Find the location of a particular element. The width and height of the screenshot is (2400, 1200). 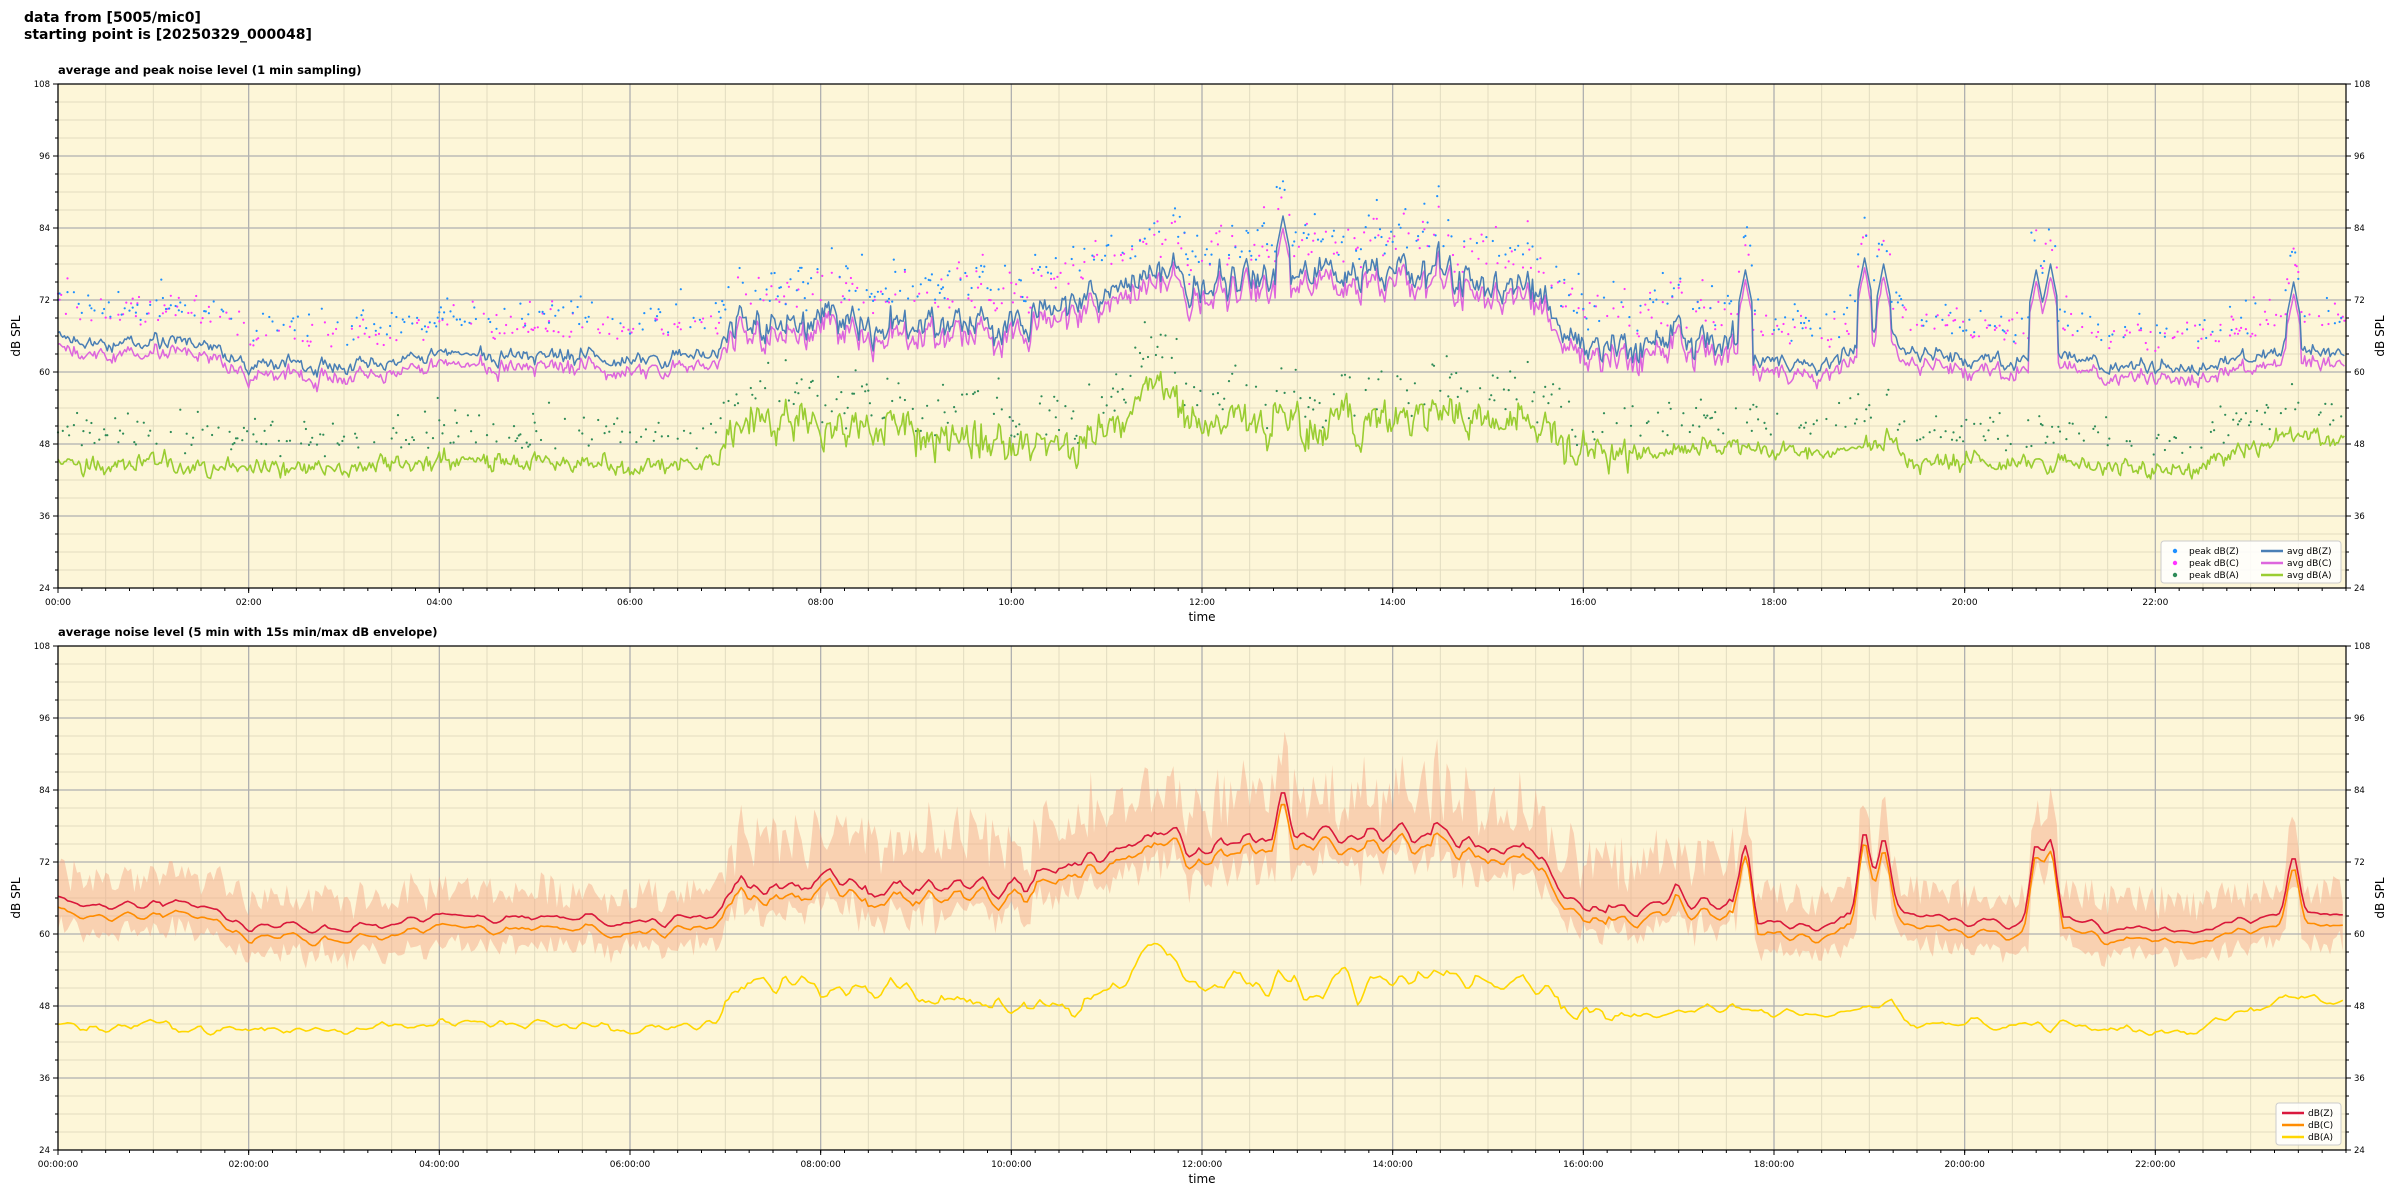

y-tick-label-right: 48 is located at coordinates (2359, 1007).